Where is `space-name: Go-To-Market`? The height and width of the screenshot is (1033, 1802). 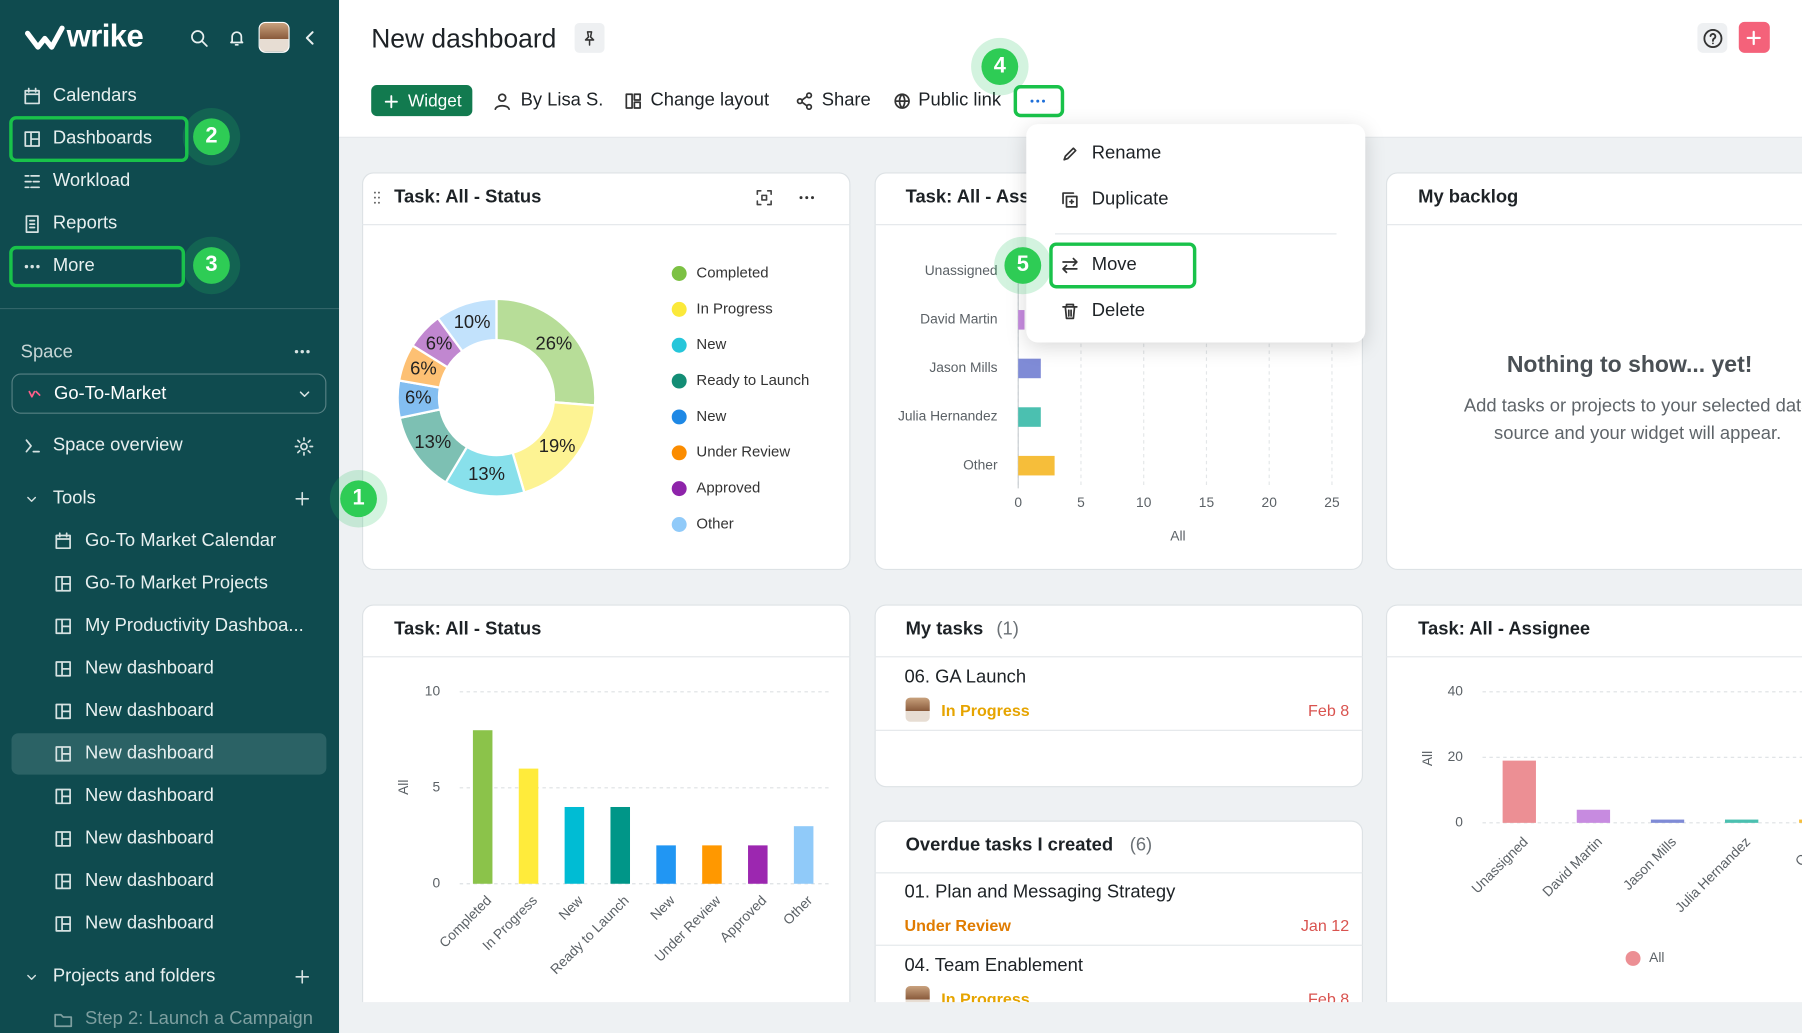 space-name: Go-To-Market is located at coordinates (110, 393).